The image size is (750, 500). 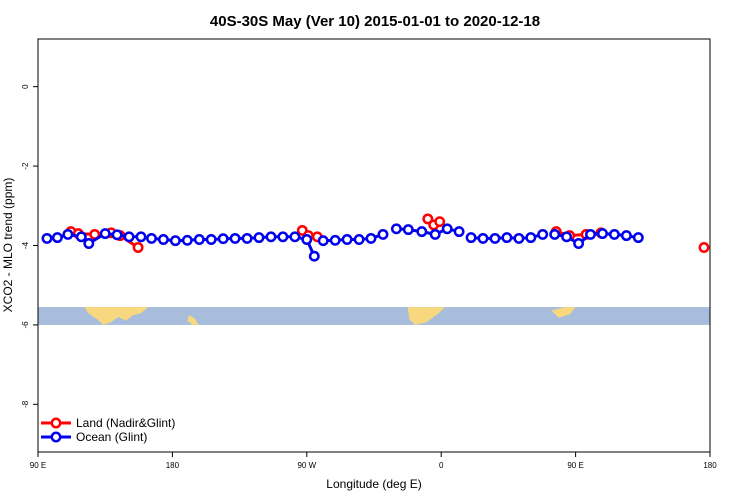 I want to click on series-layer, so click(x=375, y=237).